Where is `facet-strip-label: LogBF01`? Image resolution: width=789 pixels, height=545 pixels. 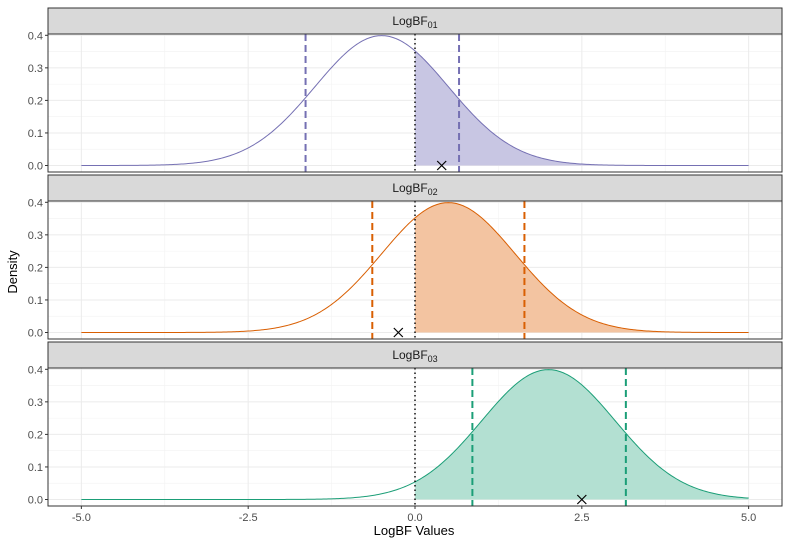 facet-strip-label: LogBF01 is located at coordinates (414, 22).